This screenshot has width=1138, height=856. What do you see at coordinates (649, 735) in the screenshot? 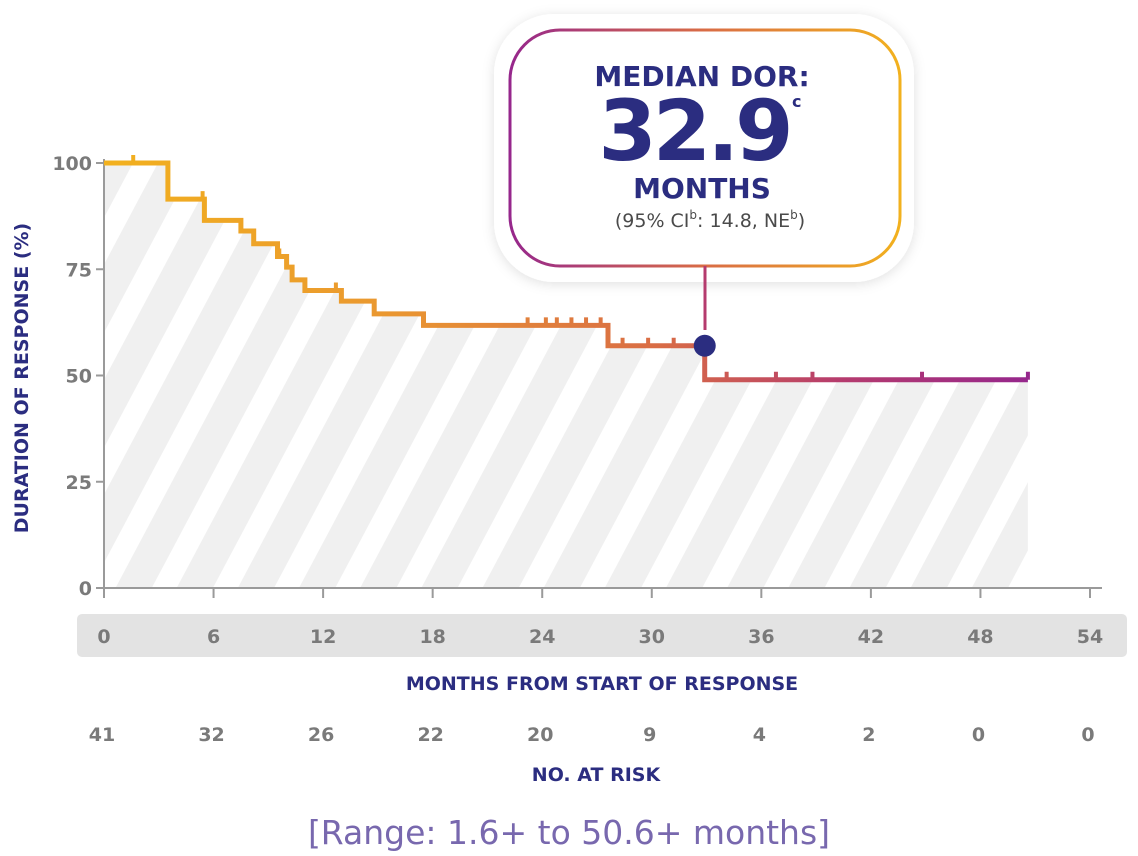
I see `risk-count: 9` at bounding box center [649, 735].